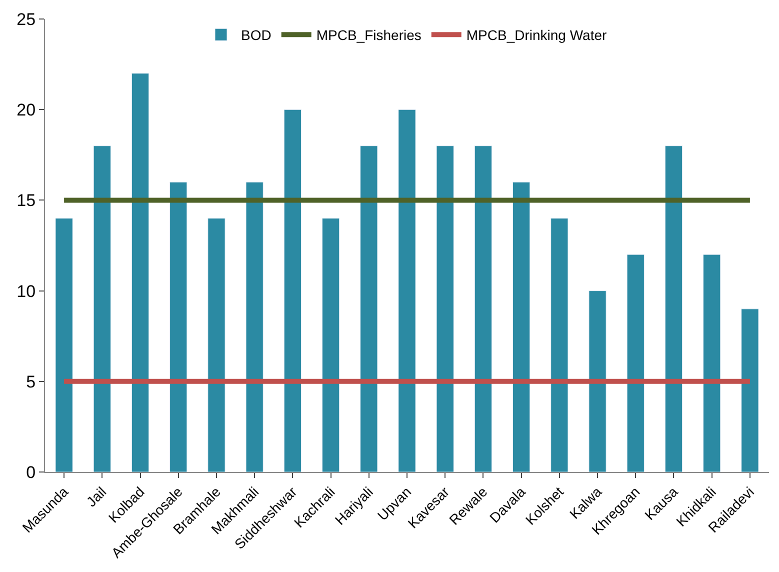  I want to click on x-tick-label: Jail, so click(96, 497).